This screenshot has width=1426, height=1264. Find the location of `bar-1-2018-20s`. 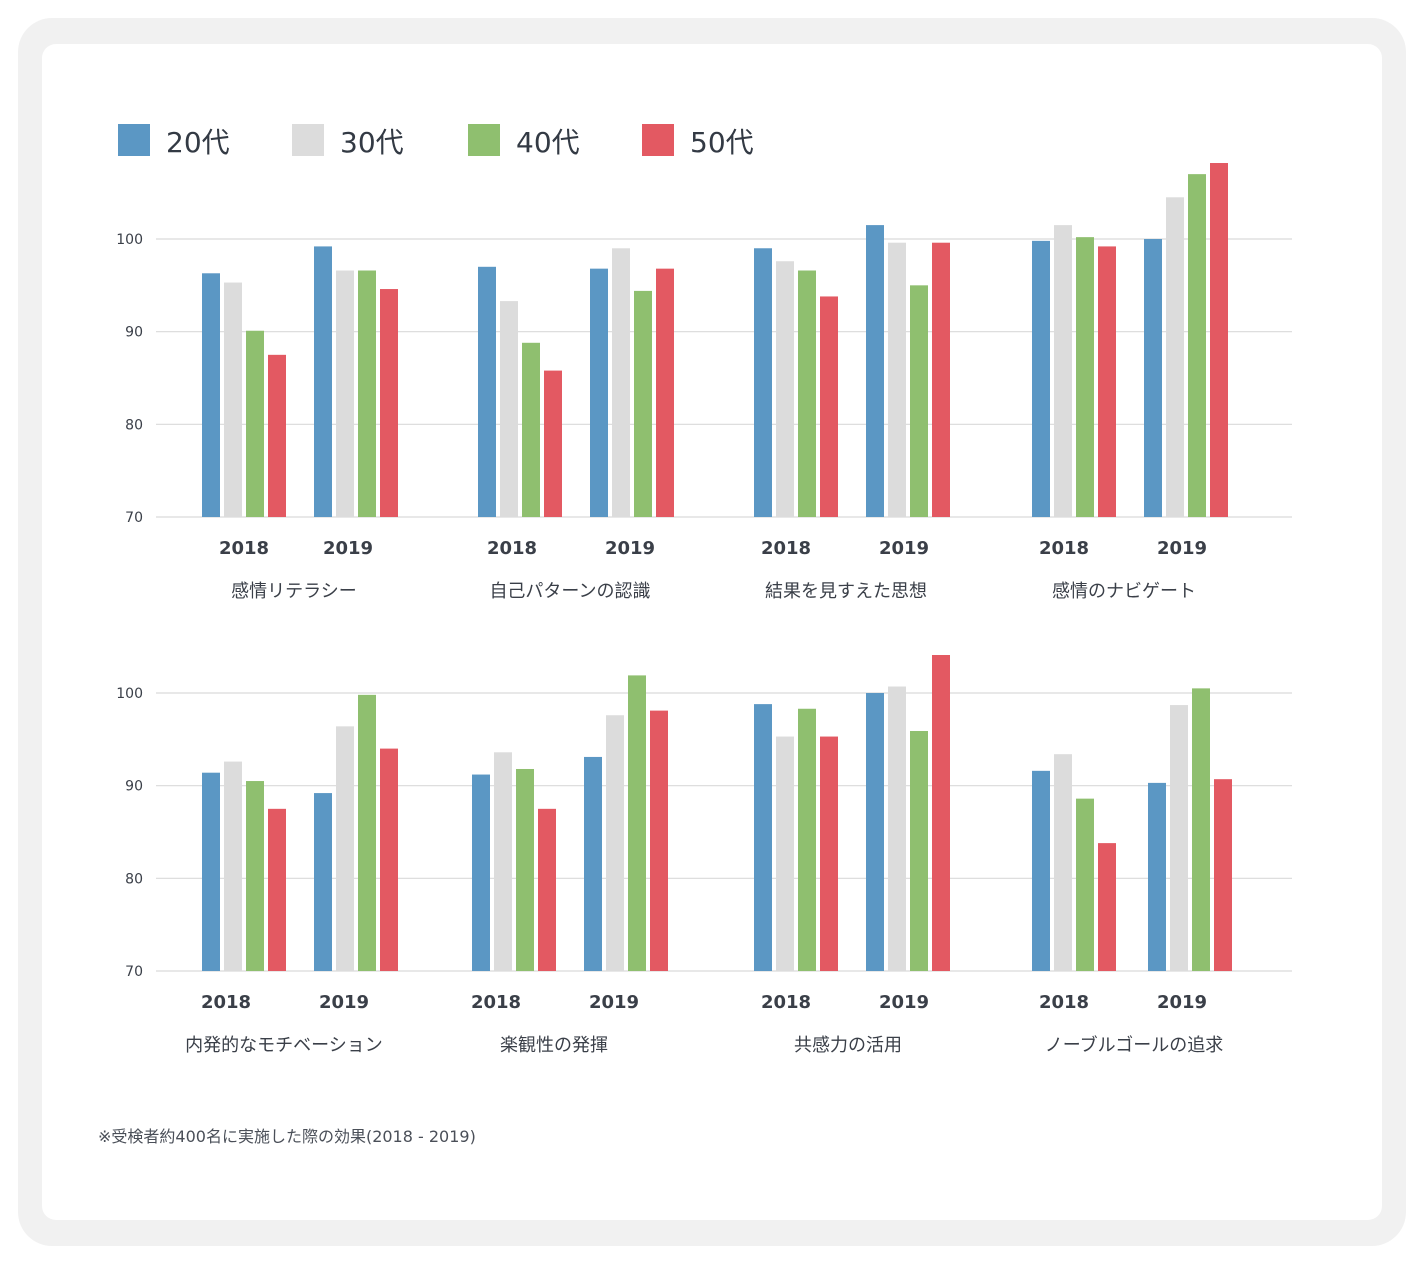

bar-1-2018-20s is located at coordinates (211, 395).